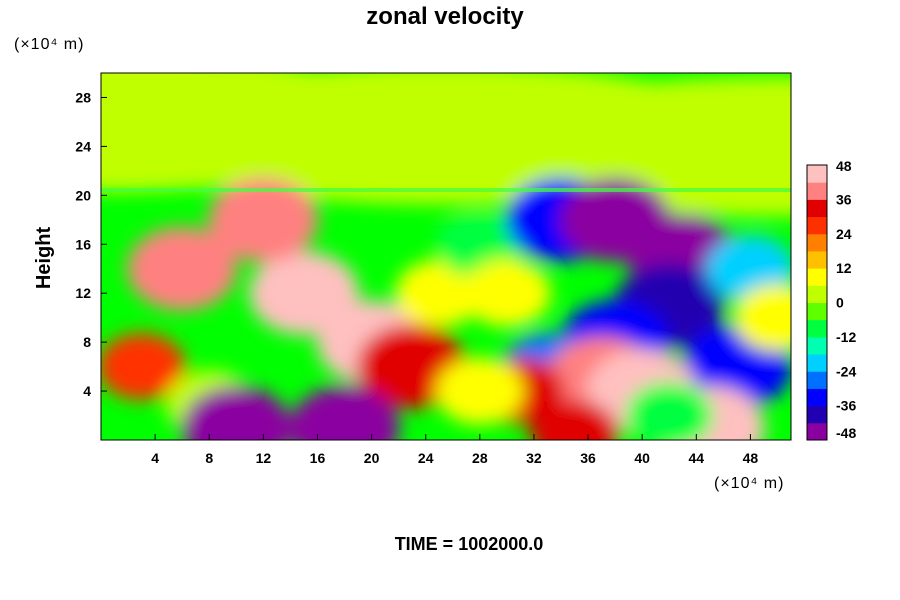  I want to click on colorbar-tick-label: -12, so click(846, 337).